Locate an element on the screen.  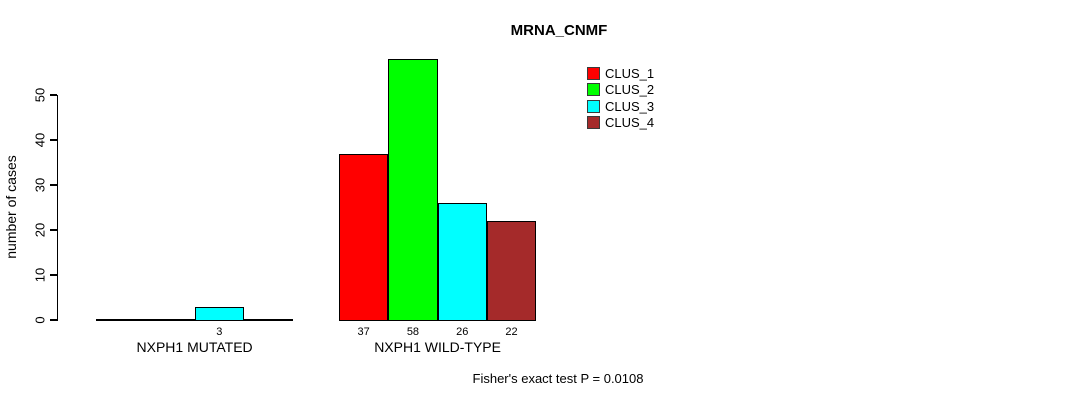
bar-value-label: 37 is located at coordinates (363, 332).